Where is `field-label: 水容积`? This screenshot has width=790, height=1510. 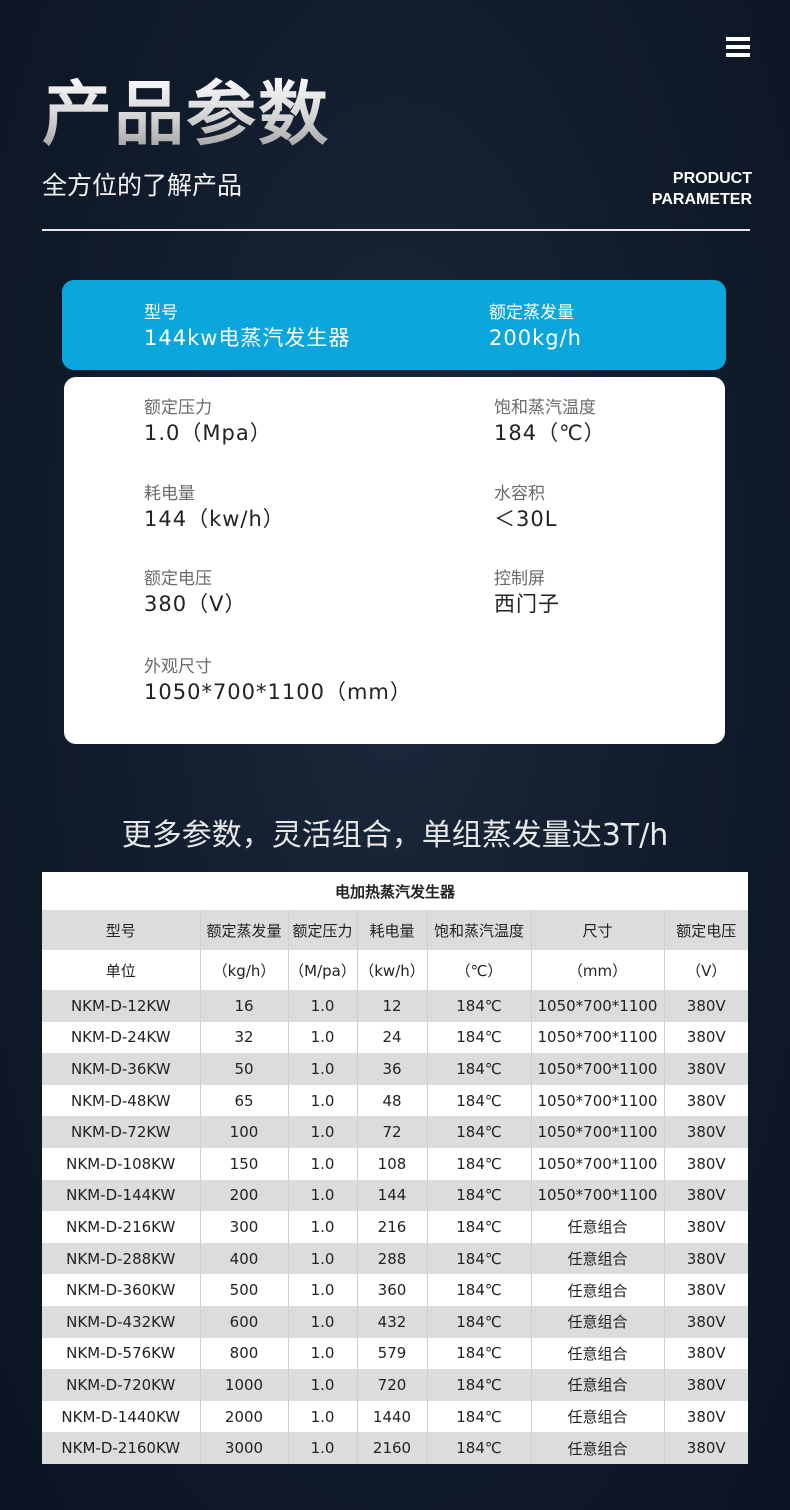 field-label: 水容积 is located at coordinates (519, 494).